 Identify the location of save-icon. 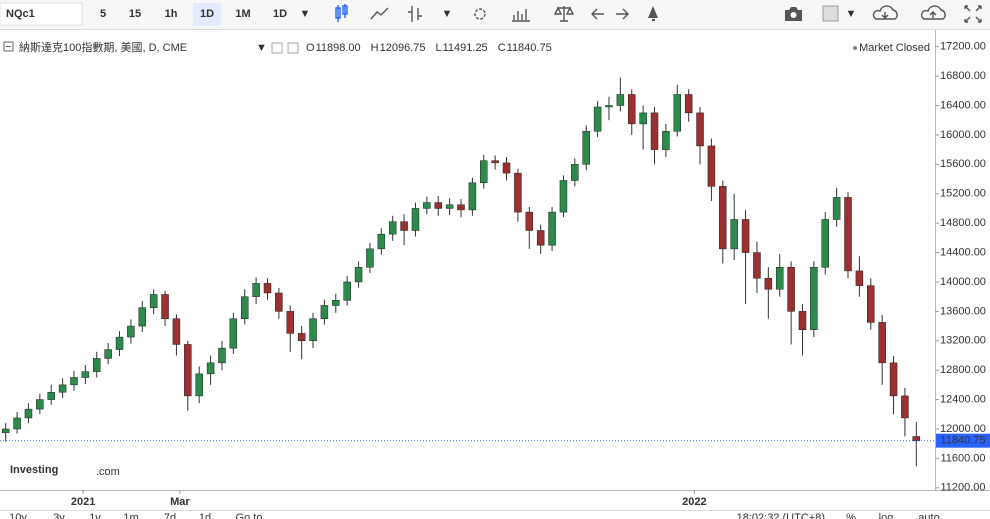
(933, 12).